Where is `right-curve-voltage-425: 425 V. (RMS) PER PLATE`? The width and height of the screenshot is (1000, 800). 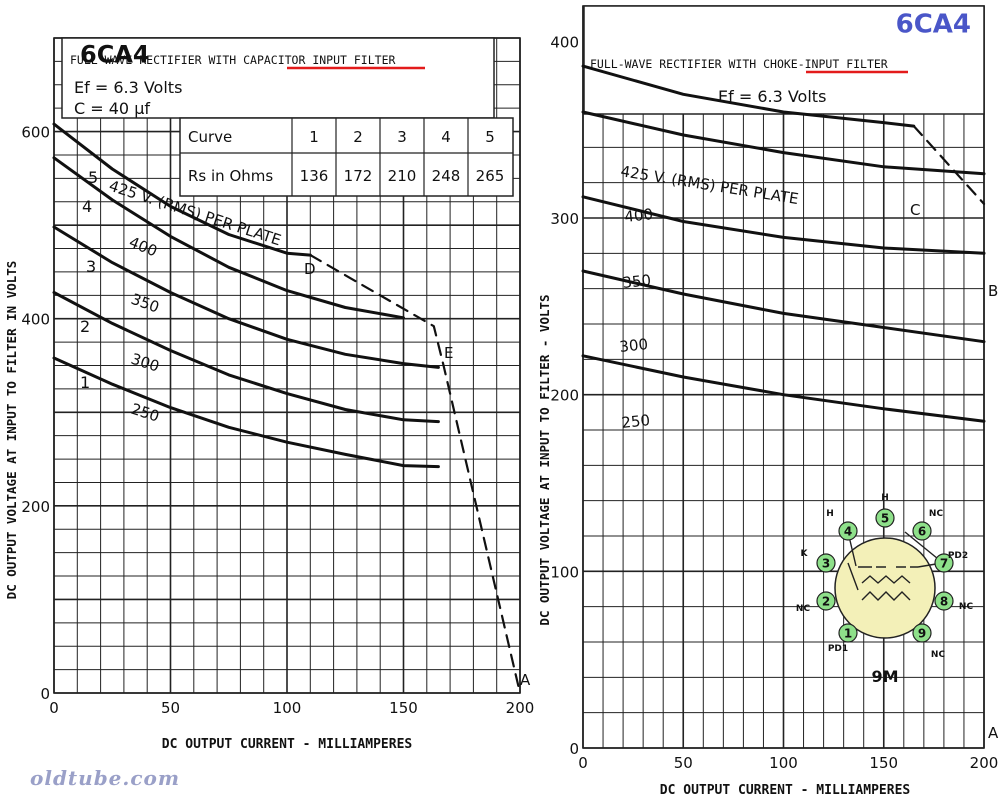 right-curve-voltage-425: 425 V. (RMS) PER PLATE is located at coordinates (709, 185).